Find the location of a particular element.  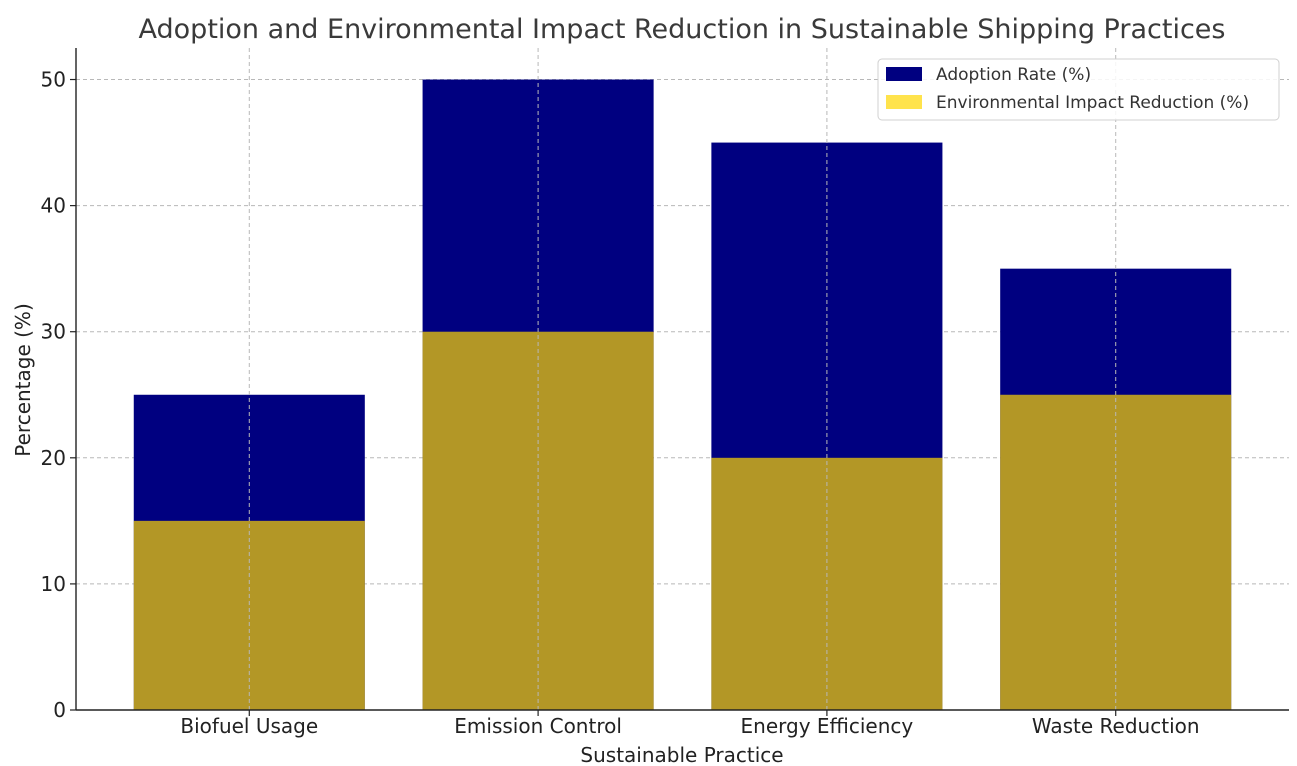

y-axis-label: Percentage (%) is located at coordinates (23, 379).